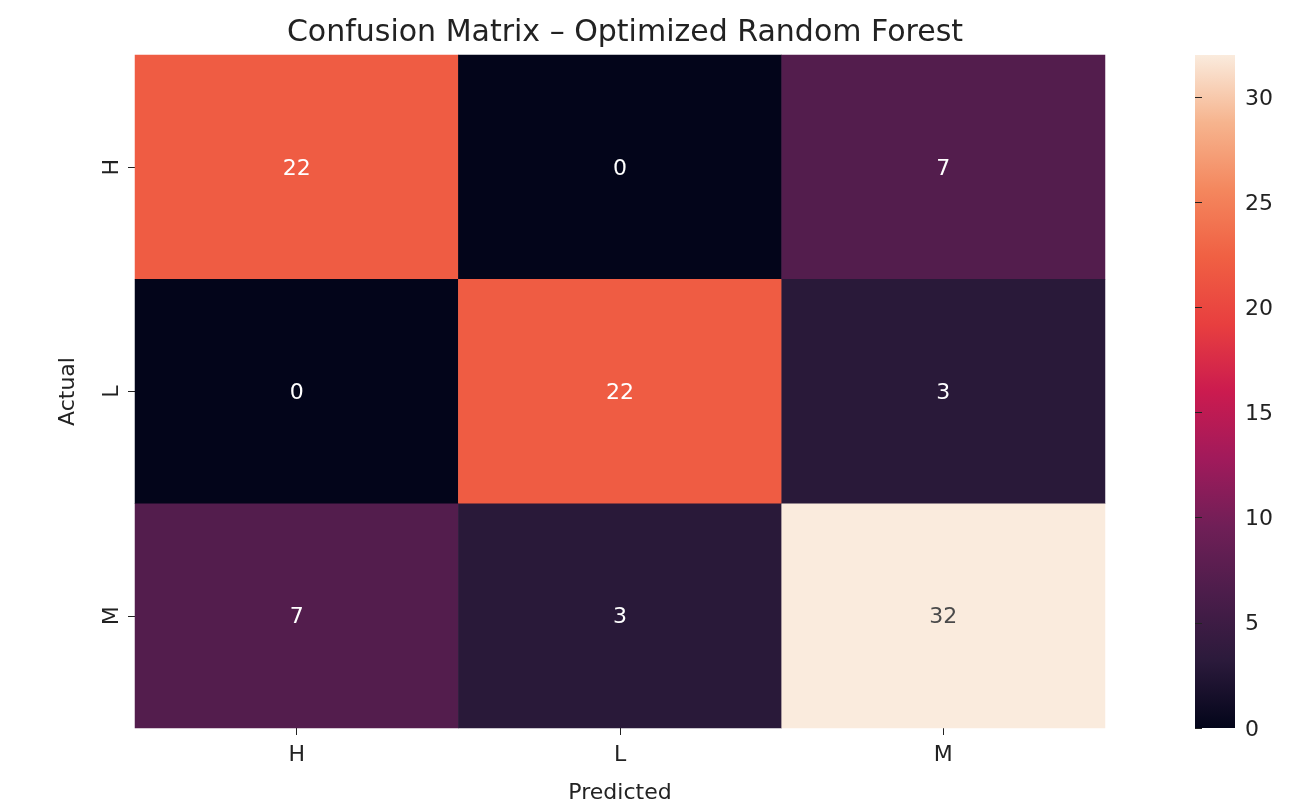 The width and height of the screenshot is (1299, 810). I want to click on color-bar-label: 25, so click(1259, 202).